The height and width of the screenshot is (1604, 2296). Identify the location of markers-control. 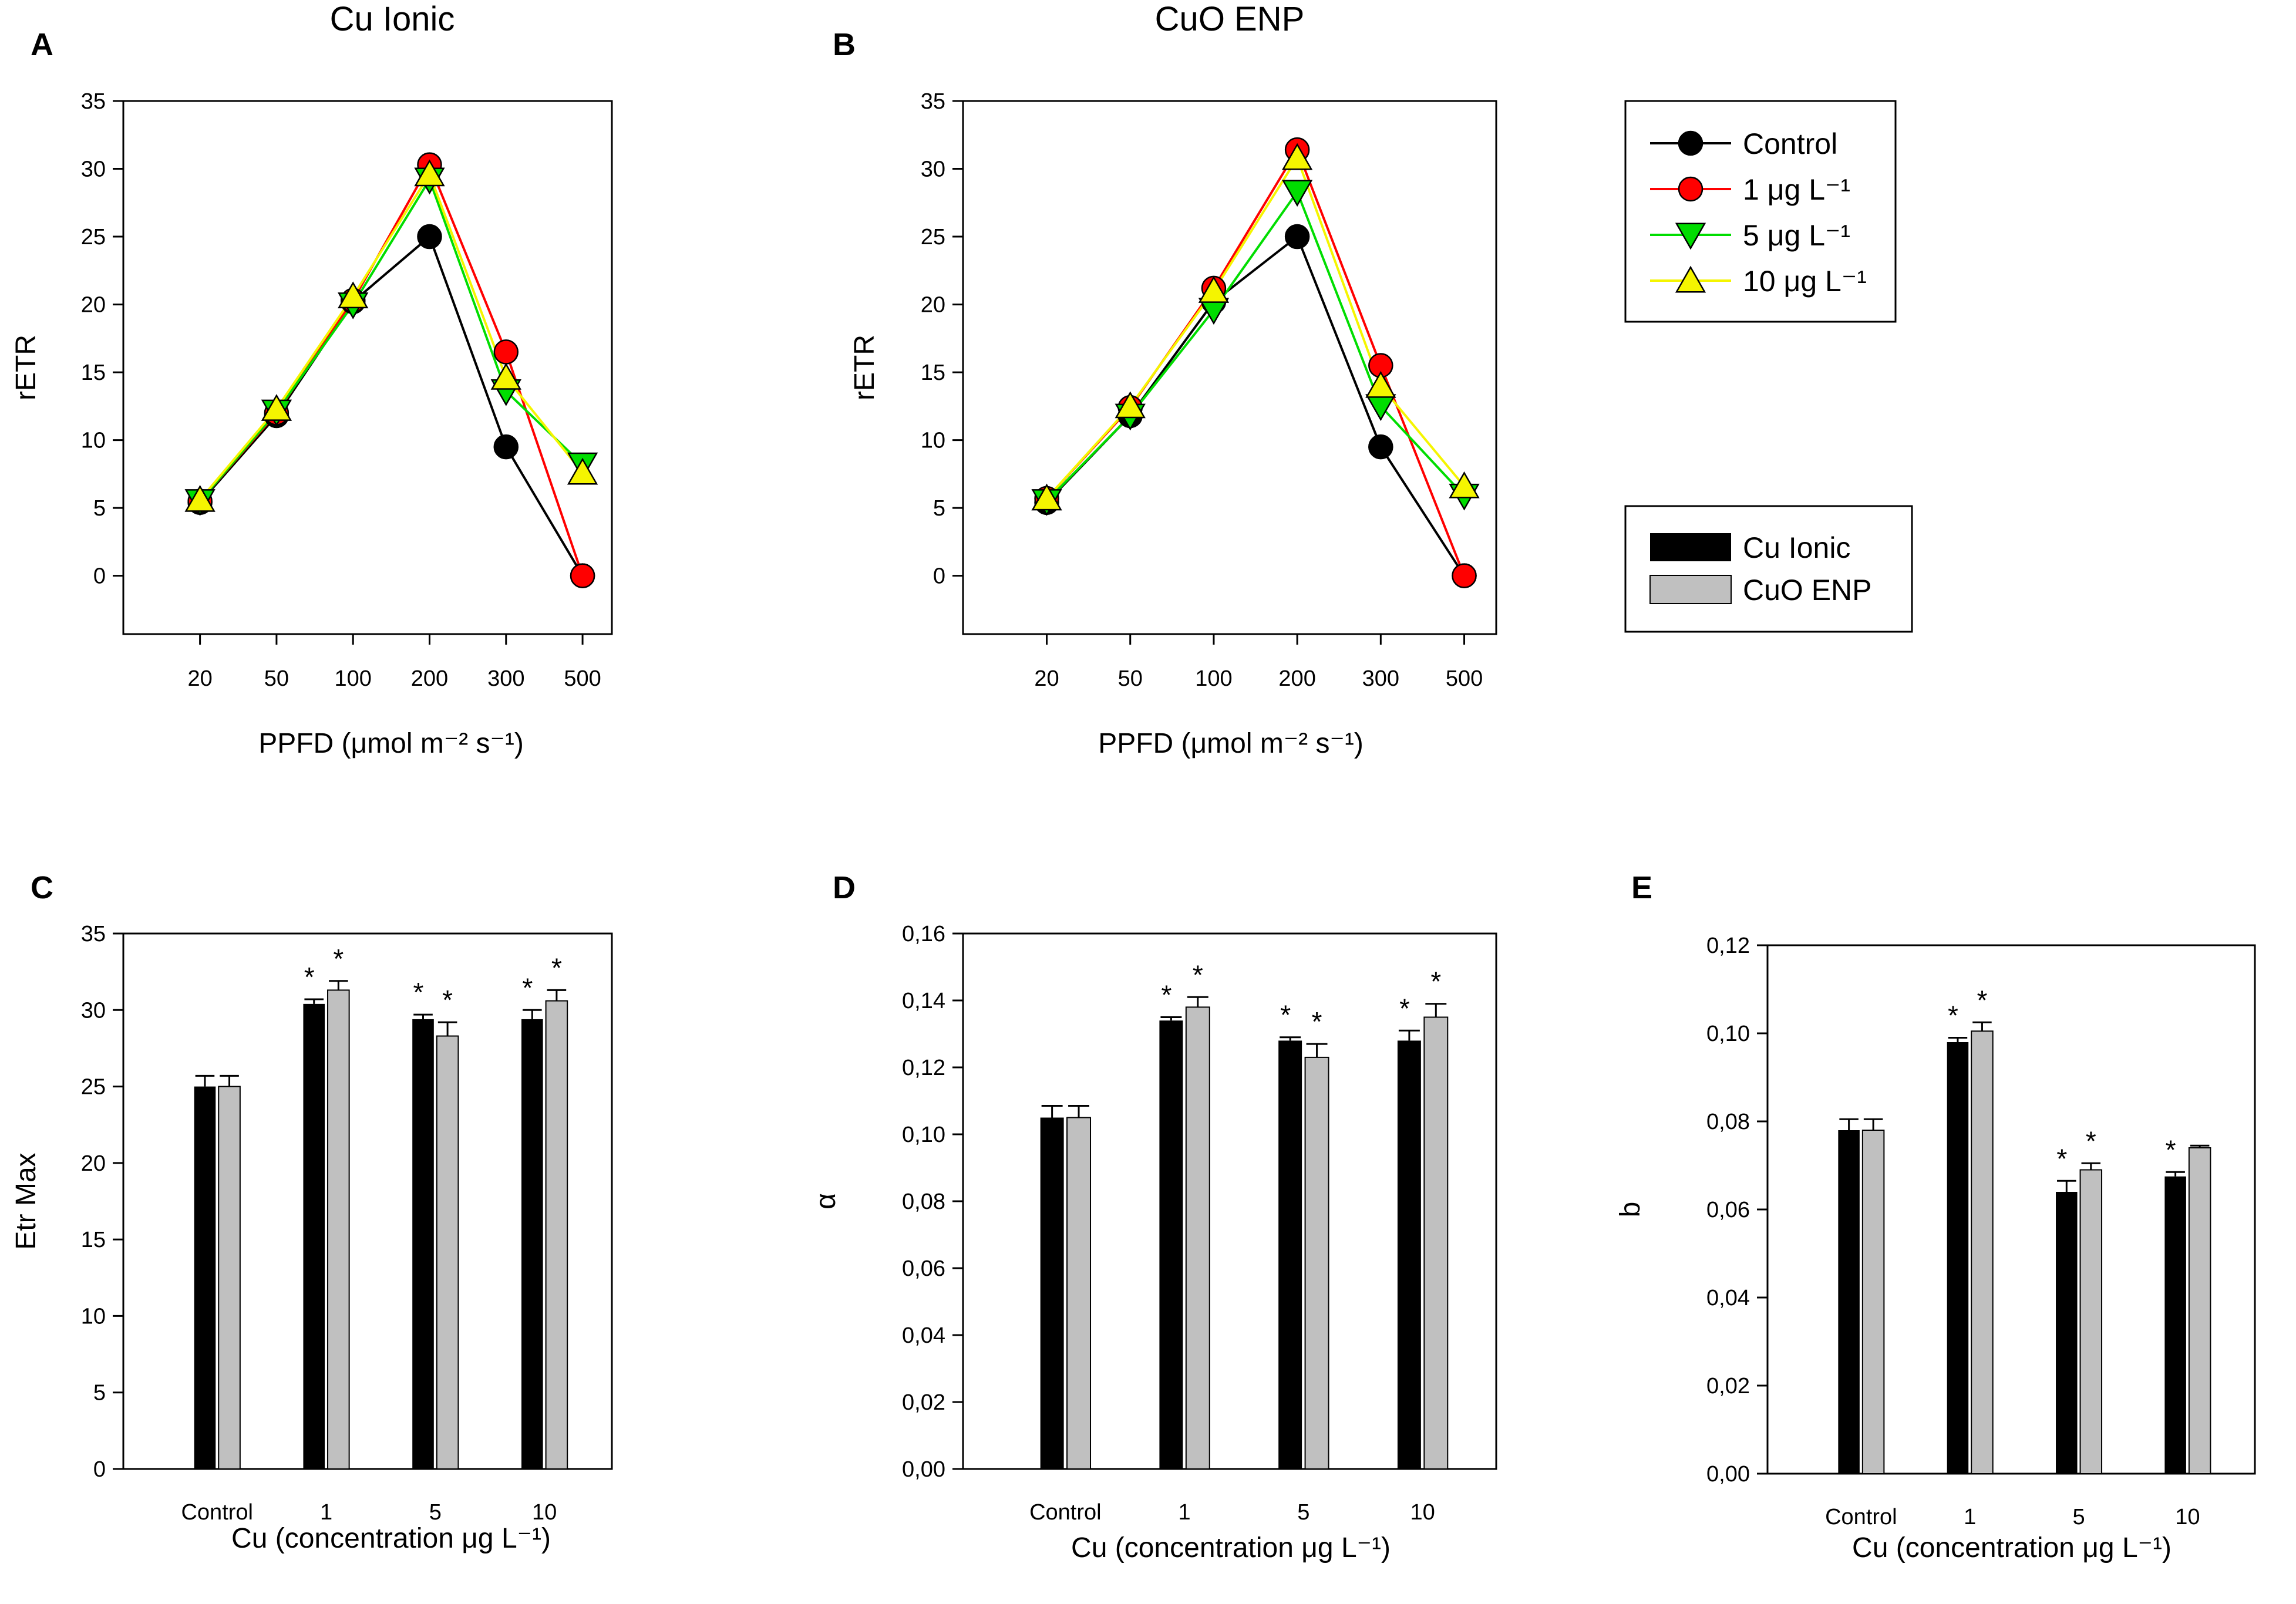
(1255, 406).